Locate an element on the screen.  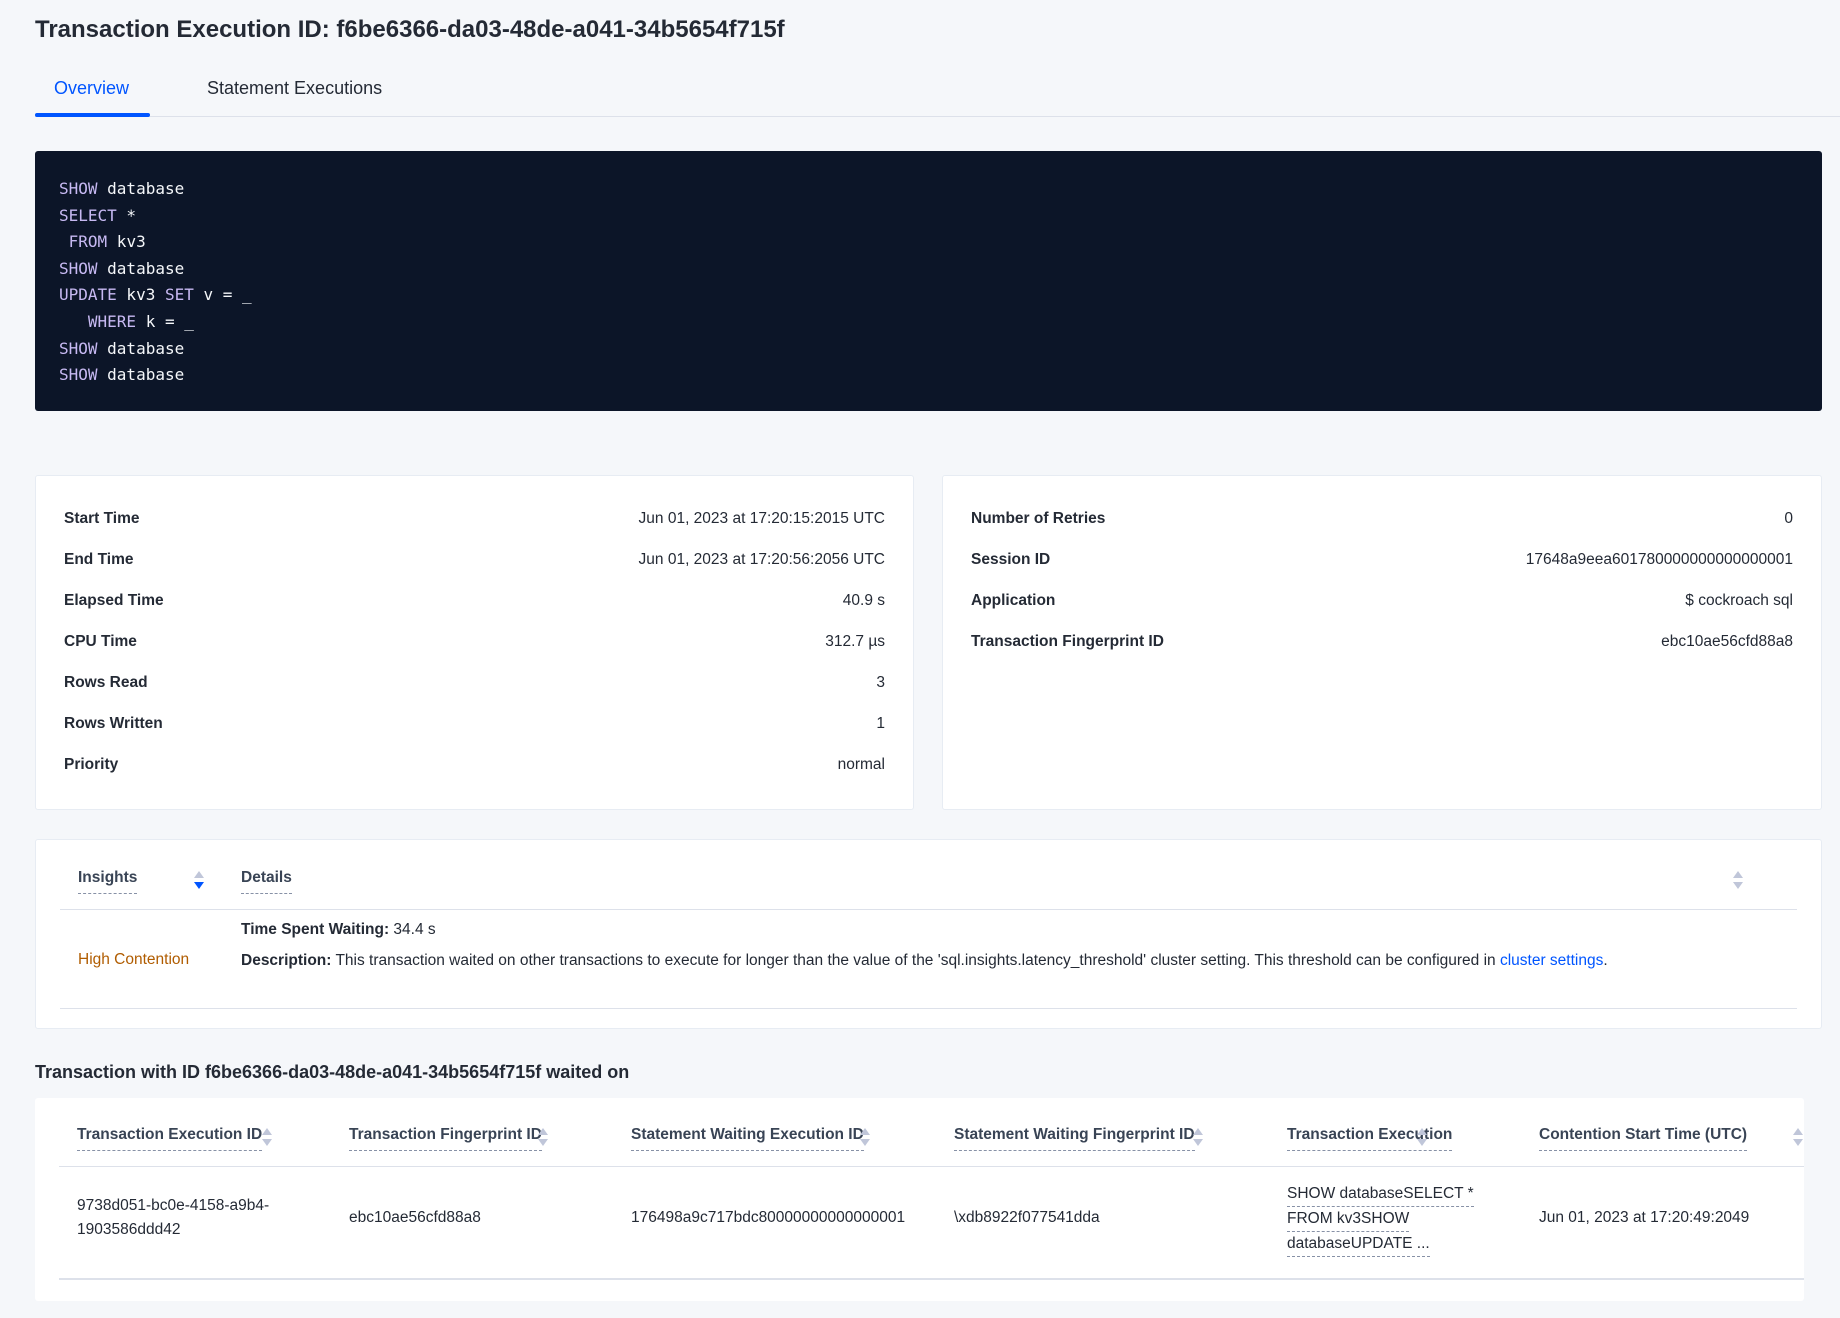
detail-row: Application $ cockroach sql is located at coordinates (1382, 604).